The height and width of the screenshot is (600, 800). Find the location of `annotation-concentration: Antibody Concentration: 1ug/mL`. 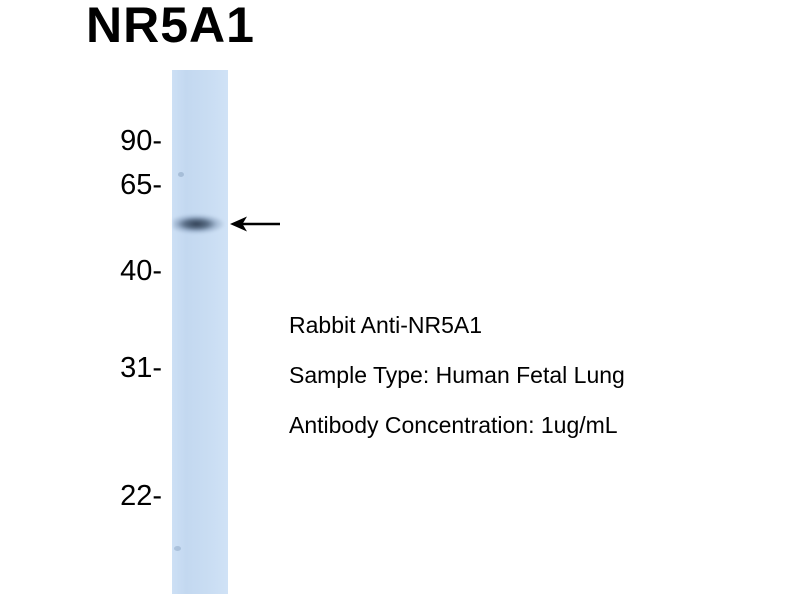

annotation-concentration: Antibody Concentration: 1ug/mL is located at coordinates (453, 425).